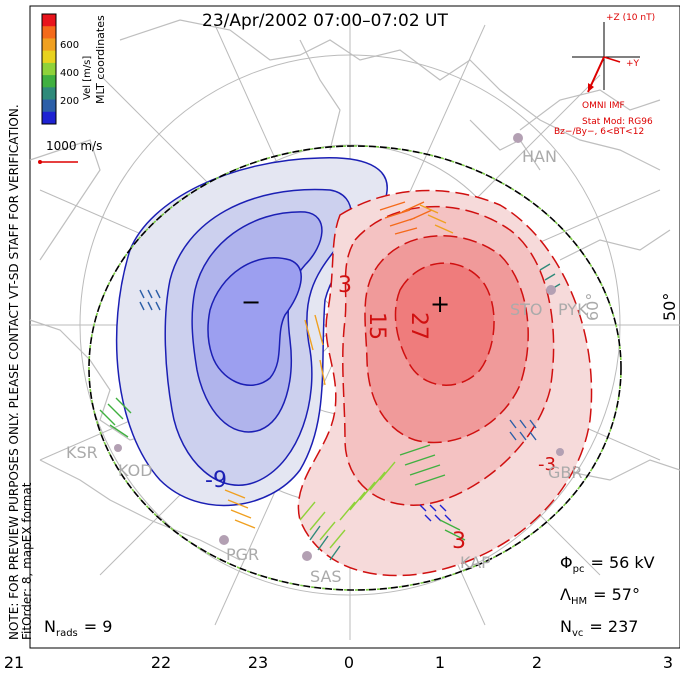  What do you see at coordinates (565, 472) in the screenshot?
I see `station-gbr: GBR` at bounding box center [565, 472].